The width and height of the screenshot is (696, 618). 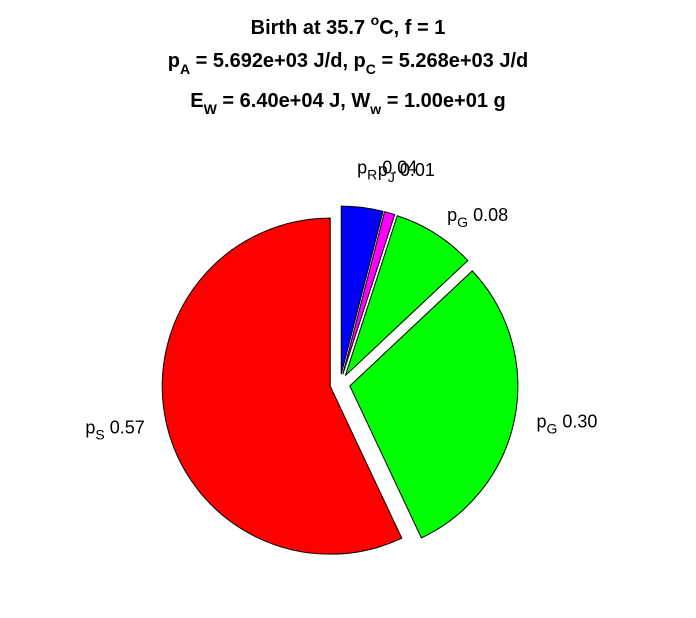 What do you see at coordinates (278, 61) in the screenshot?
I see `title-segment: = 5.692e+03 J/d, p` at bounding box center [278, 61].